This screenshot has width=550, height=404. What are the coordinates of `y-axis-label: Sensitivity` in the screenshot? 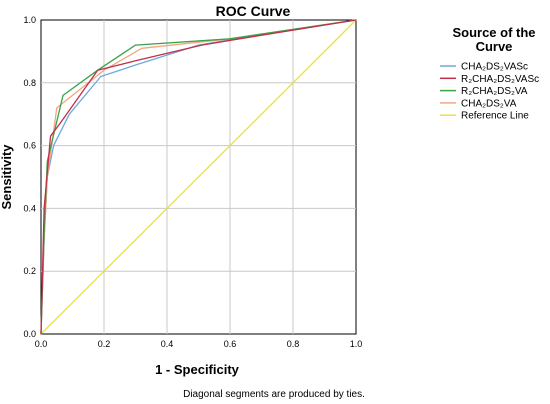 It's located at (7, 177).